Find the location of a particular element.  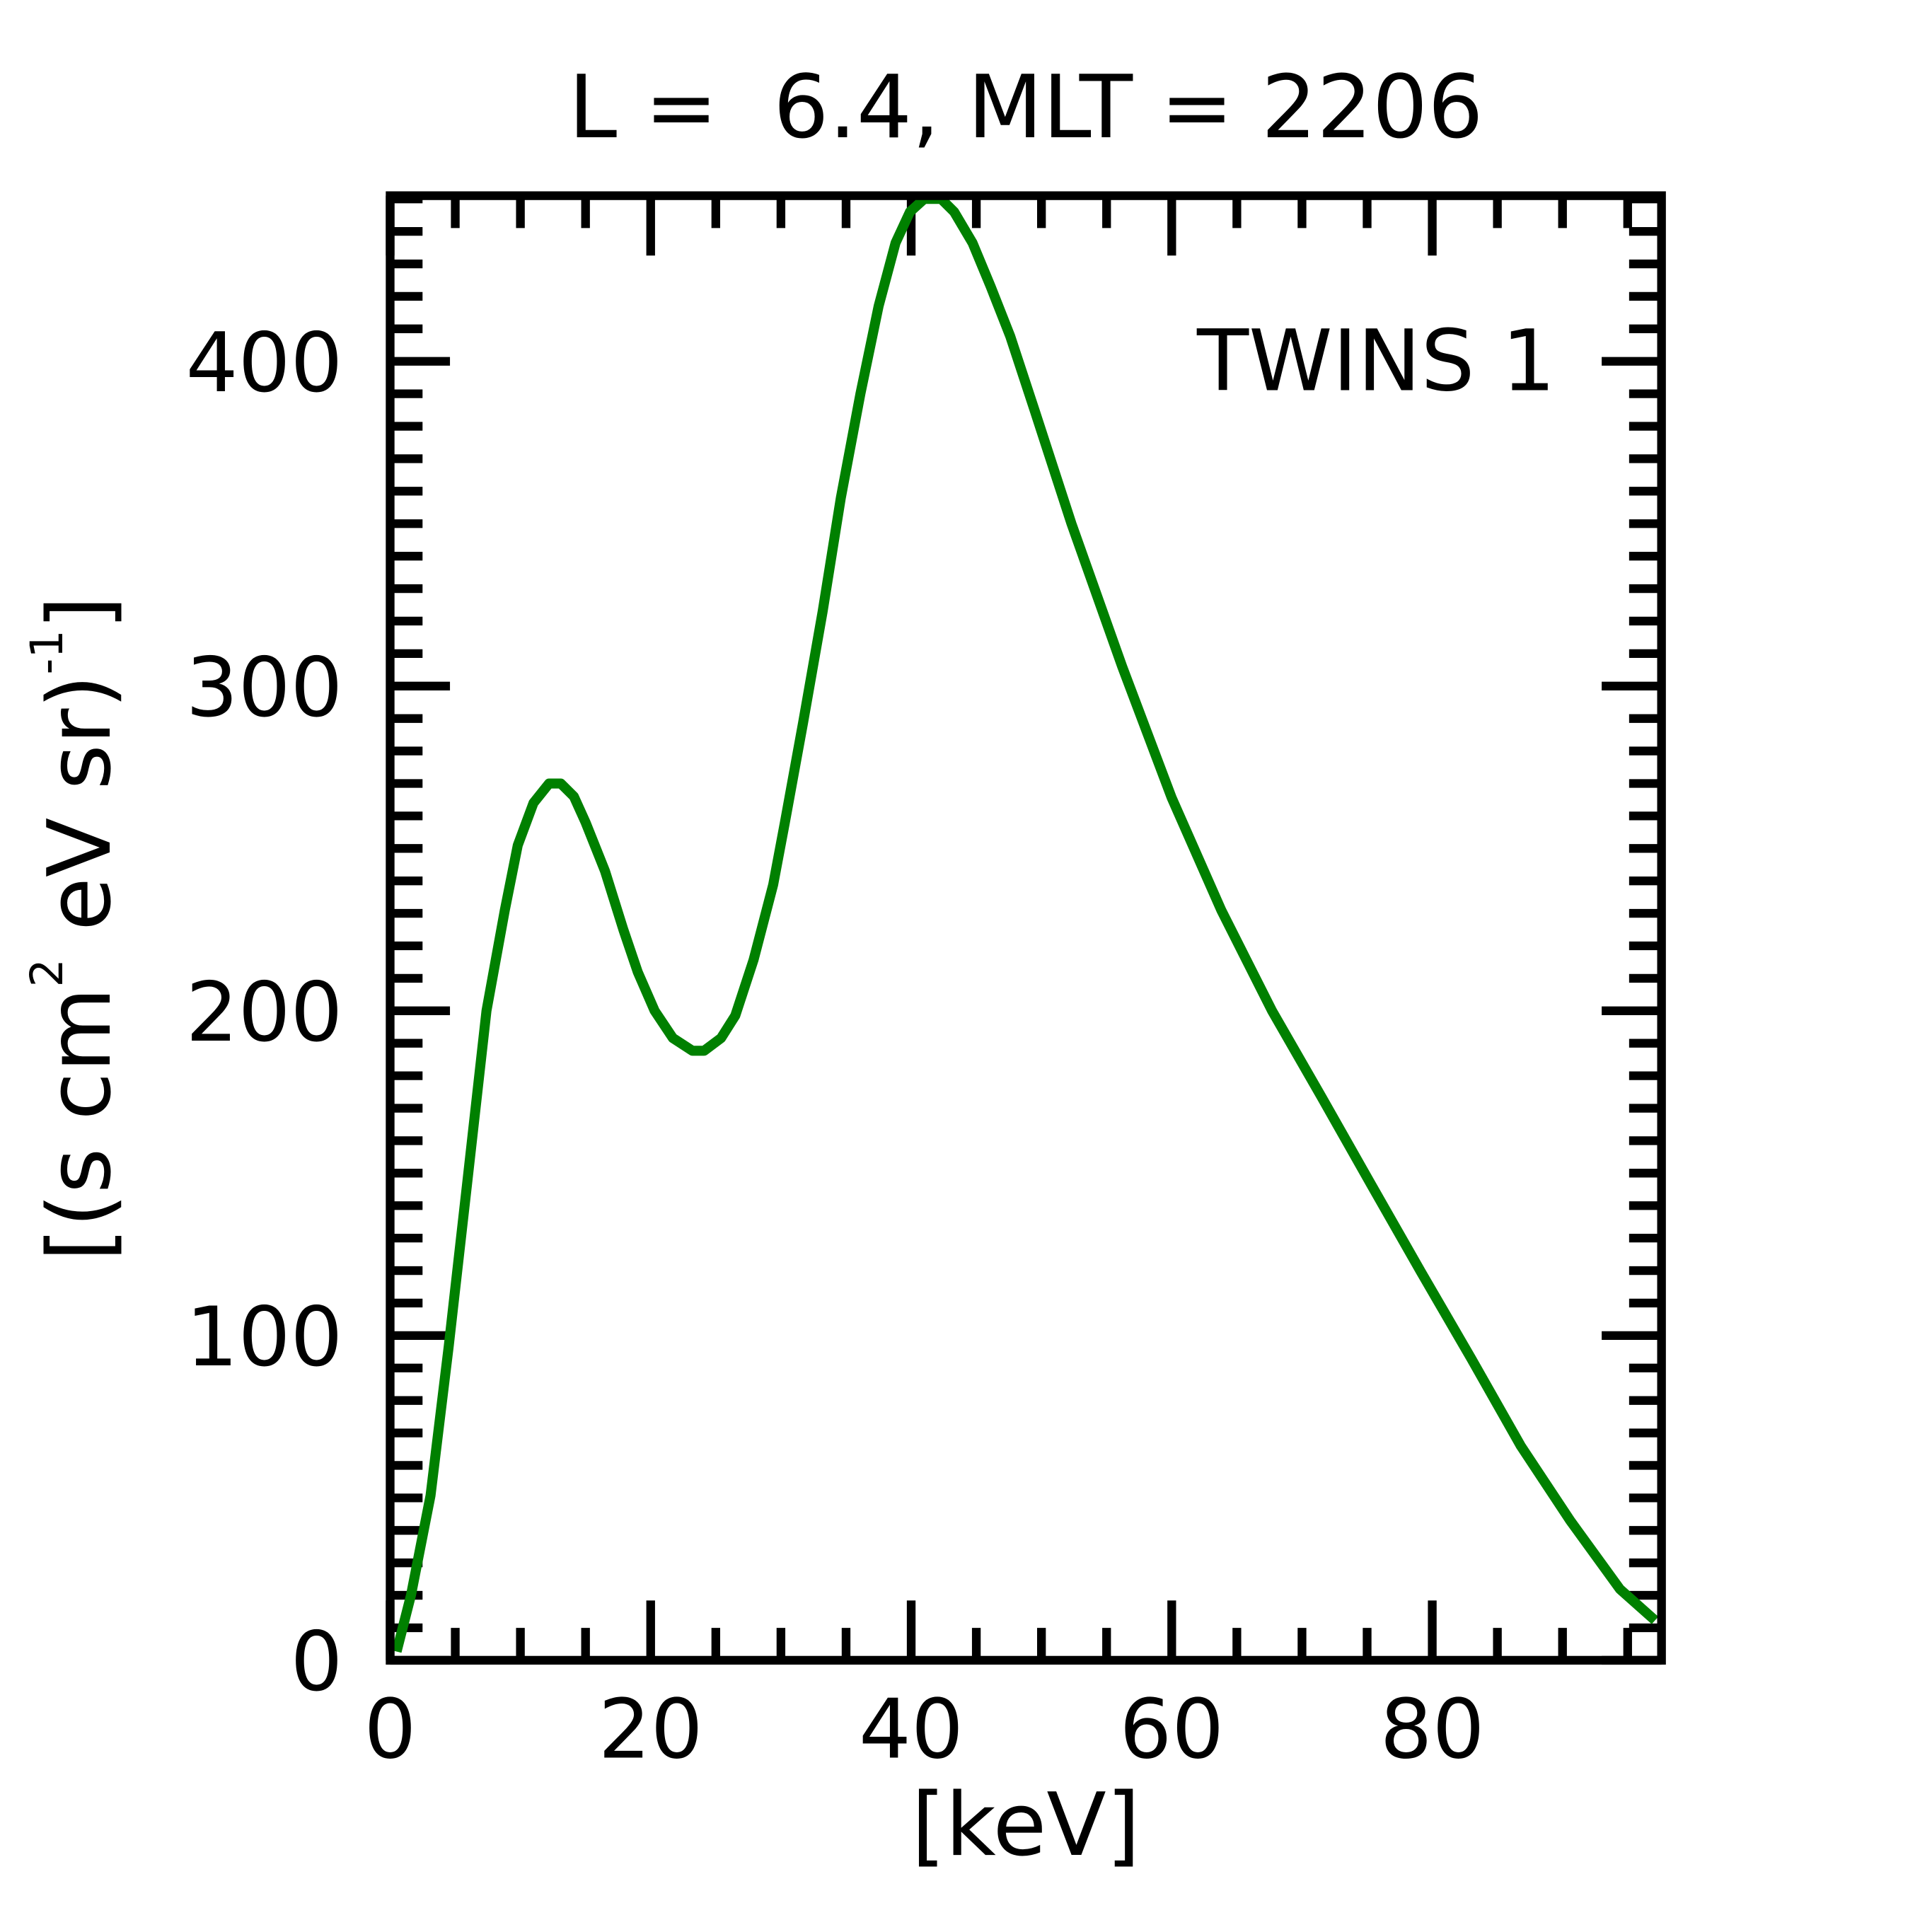

y-label-prefix: [(s cm is located at coordinates (80, 1125).